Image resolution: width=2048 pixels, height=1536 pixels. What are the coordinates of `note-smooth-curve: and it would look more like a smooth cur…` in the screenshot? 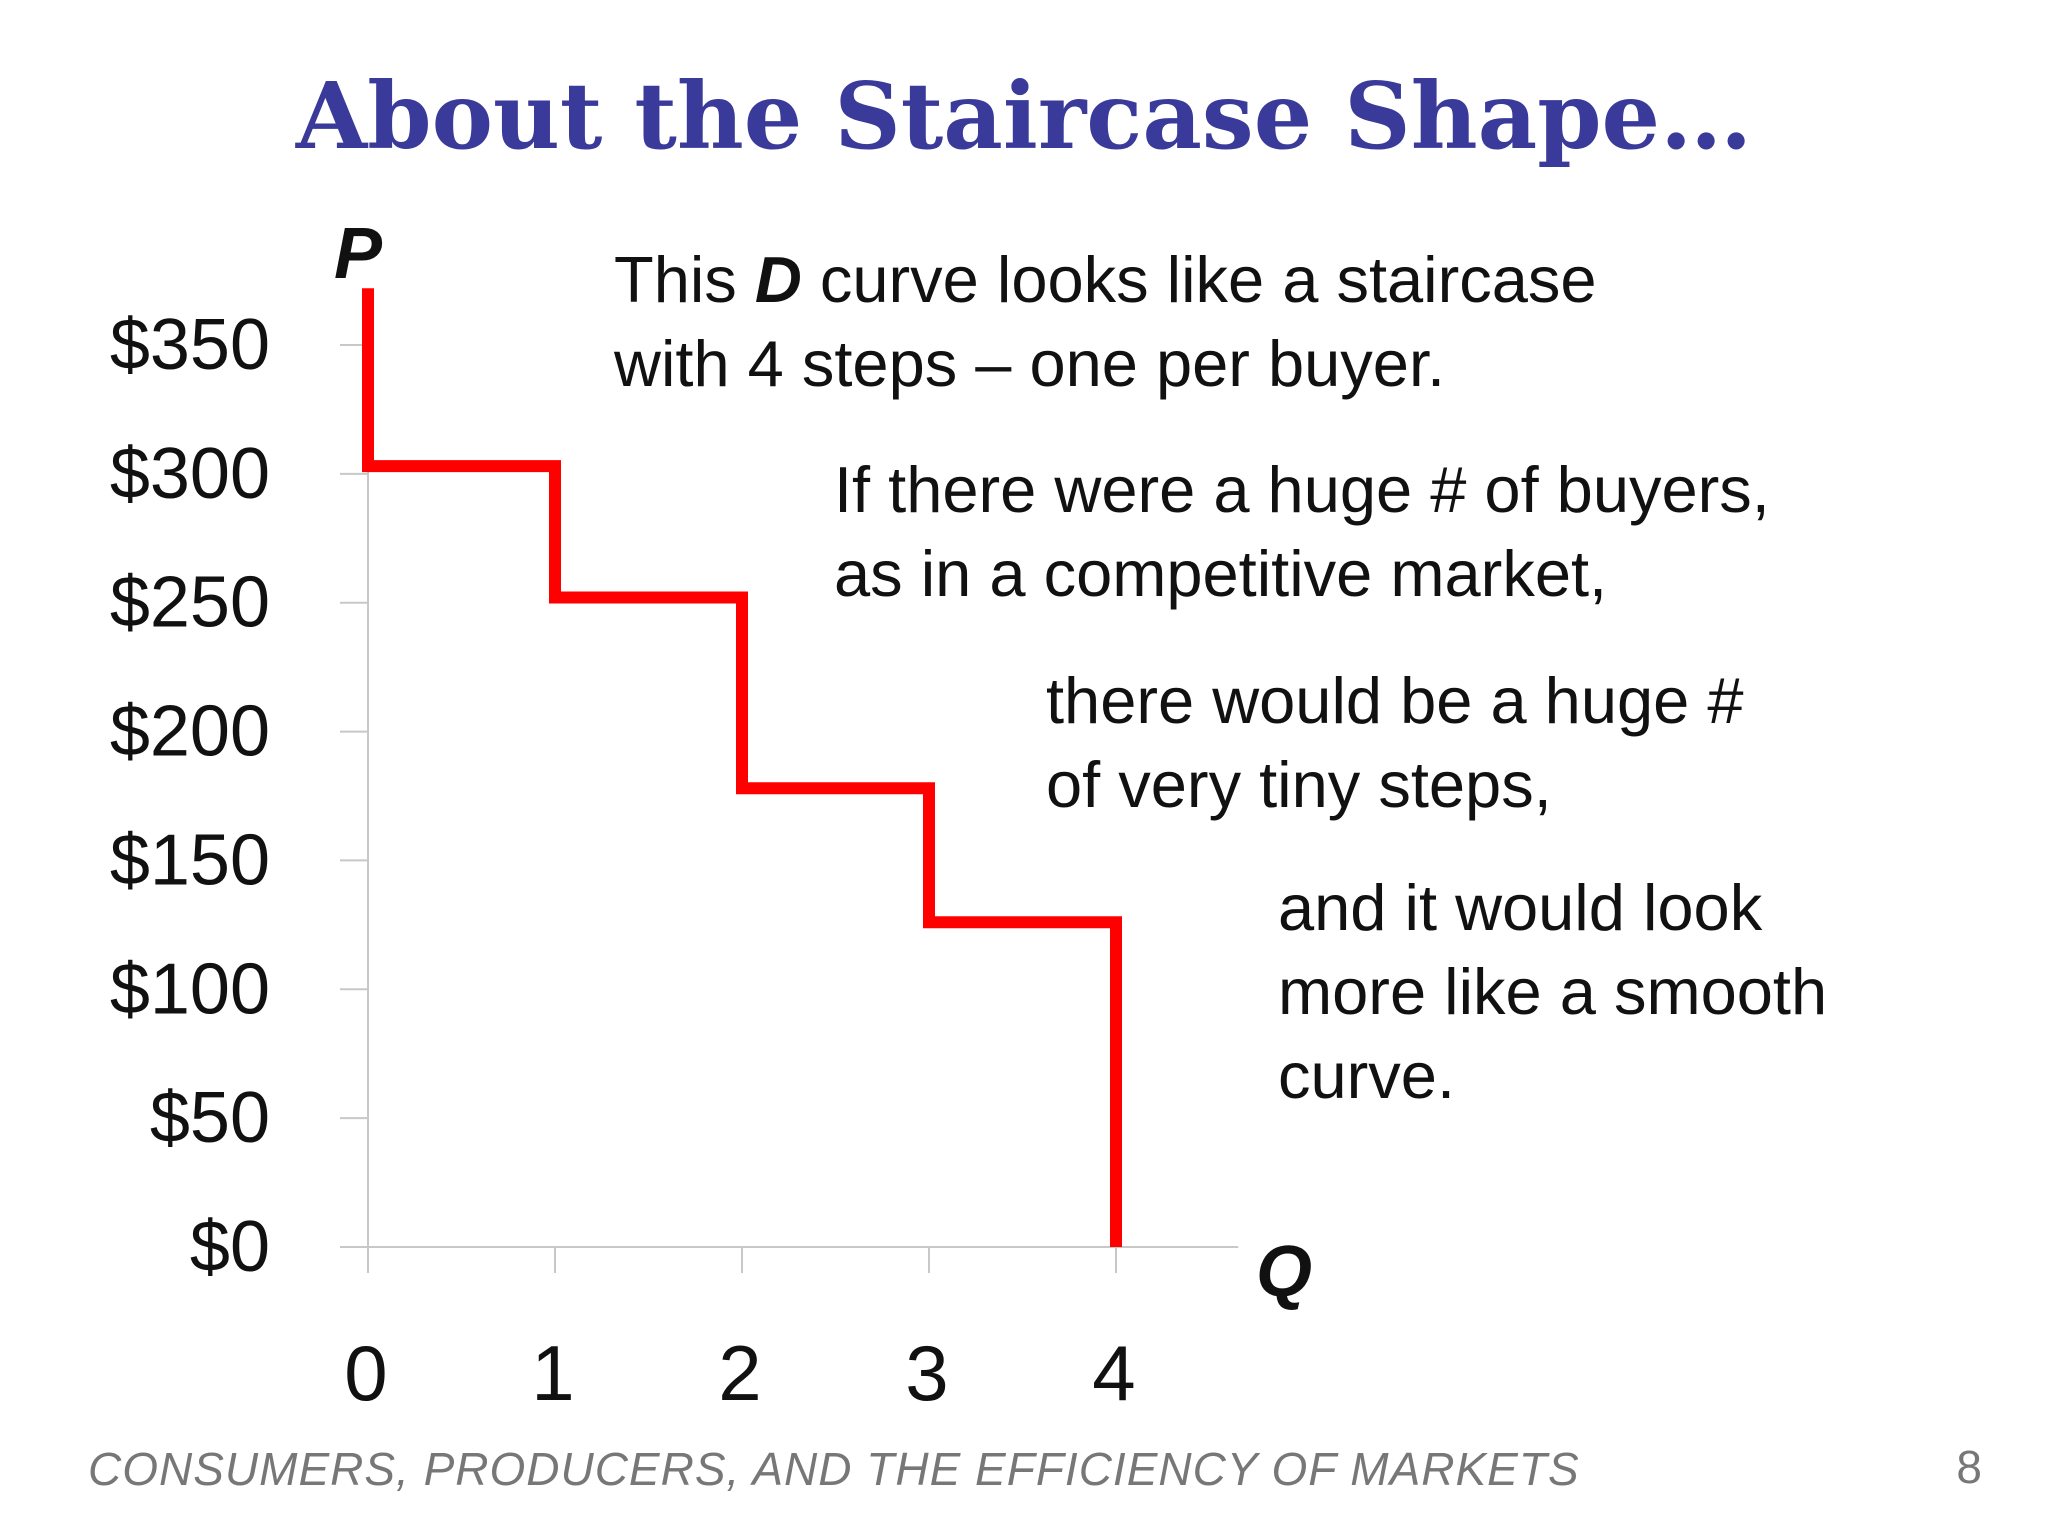 It's located at (1552, 992).